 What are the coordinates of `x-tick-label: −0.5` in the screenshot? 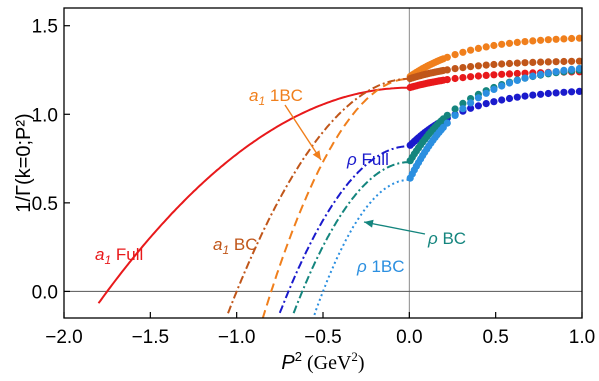 It's located at (323, 337).